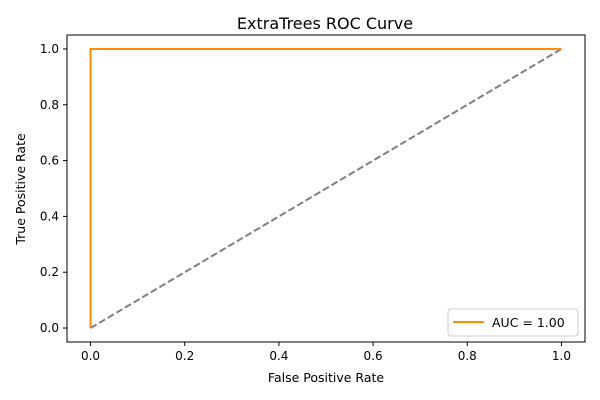 The width and height of the screenshot is (600, 400). Describe the element at coordinates (49, 105) in the screenshot. I see `y-tick-label: 0.8` at that location.